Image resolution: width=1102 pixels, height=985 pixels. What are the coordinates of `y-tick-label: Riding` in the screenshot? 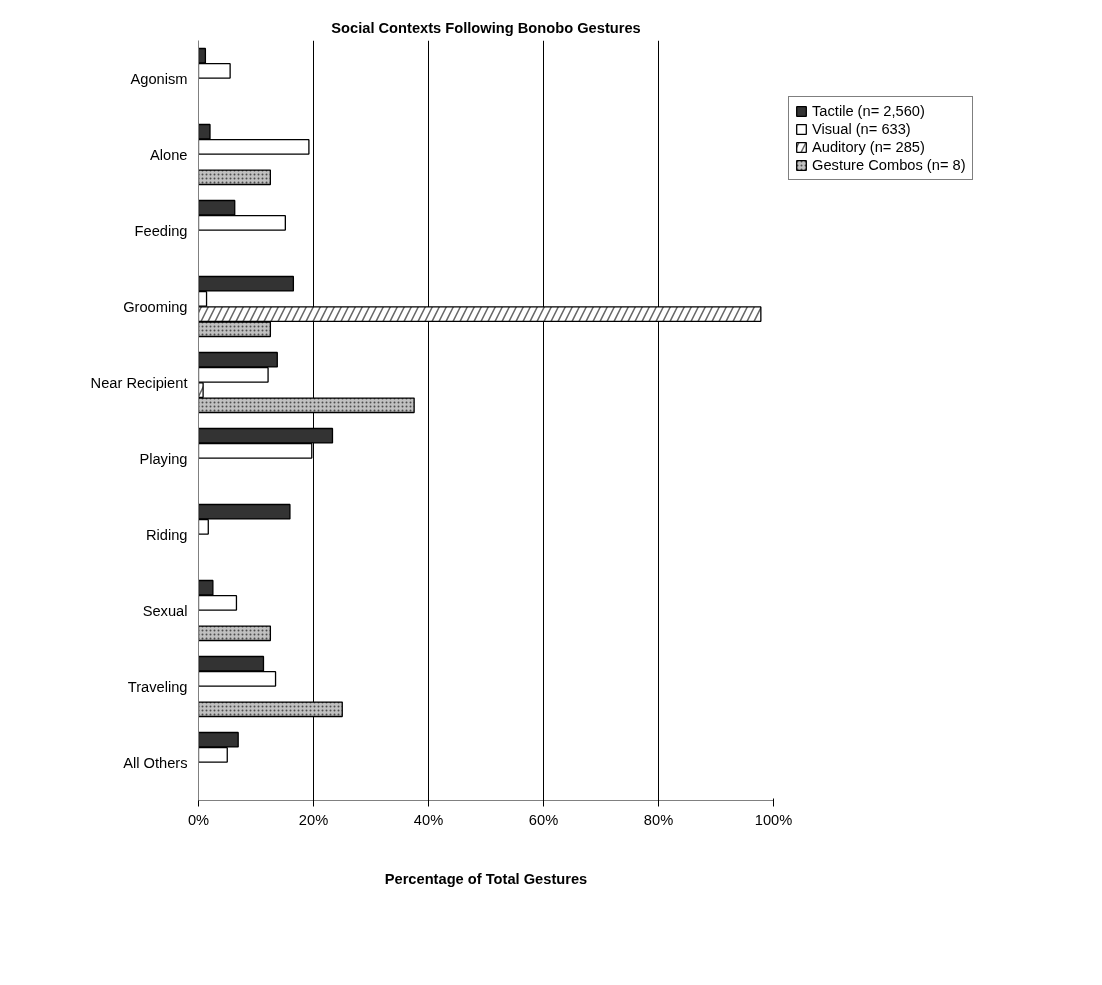 It's located at (166, 534).